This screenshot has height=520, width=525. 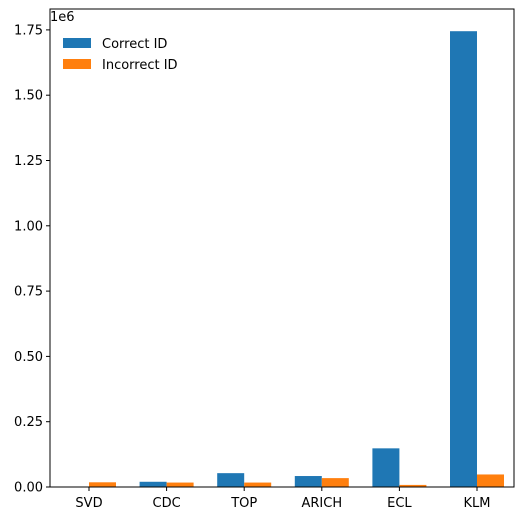 I want to click on x-tick-label: TOP, so click(x=243, y=503).